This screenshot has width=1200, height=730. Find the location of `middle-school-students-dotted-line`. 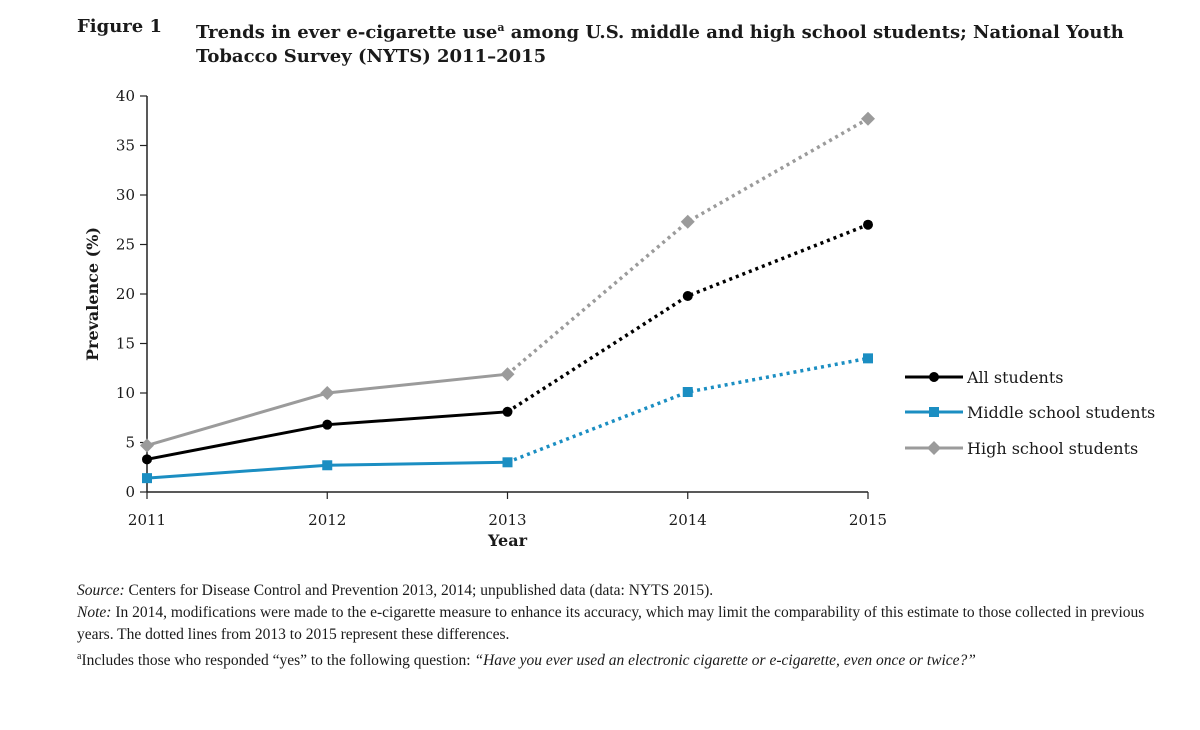

middle-school-students-dotted-line is located at coordinates (687, 410).